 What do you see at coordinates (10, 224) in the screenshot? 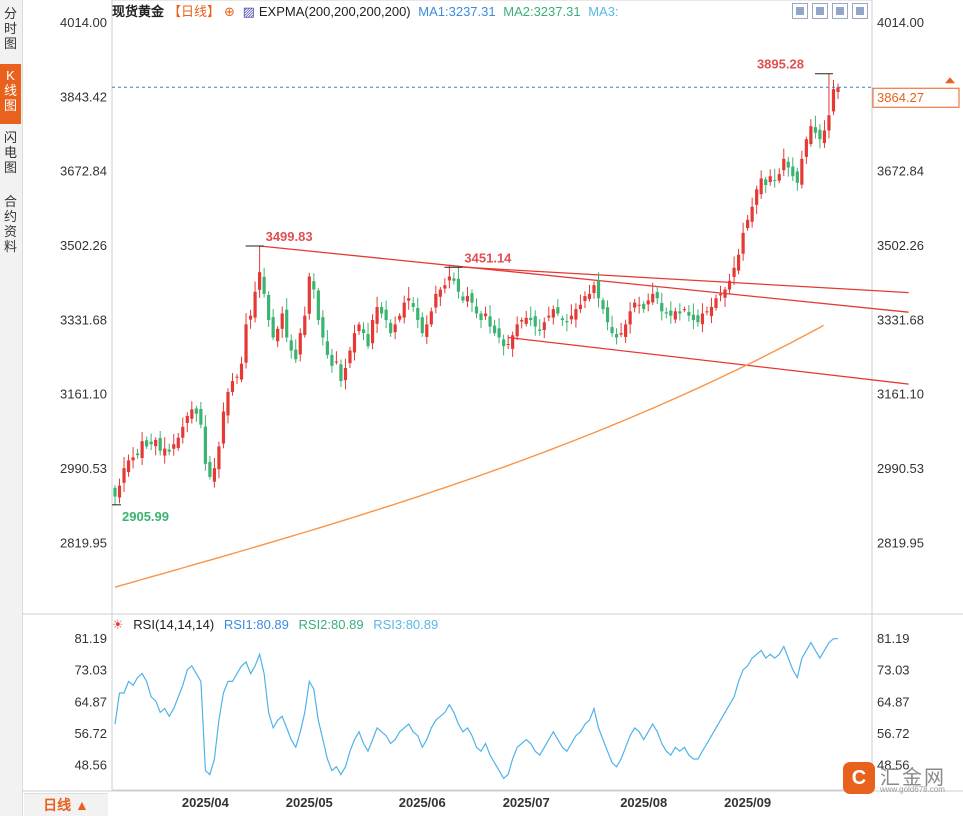
I see `tab-contract-info: 合约资料` at bounding box center [10, 224].